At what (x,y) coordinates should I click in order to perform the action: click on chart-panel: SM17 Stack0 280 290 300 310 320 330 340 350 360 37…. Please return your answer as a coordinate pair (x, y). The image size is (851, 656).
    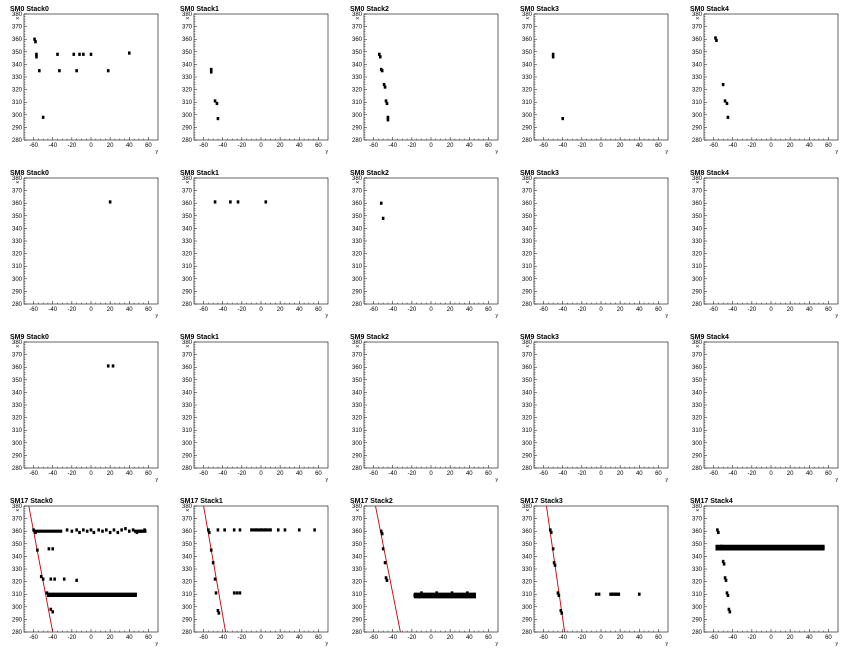
    Looking at the image, I should click on (85, 574).